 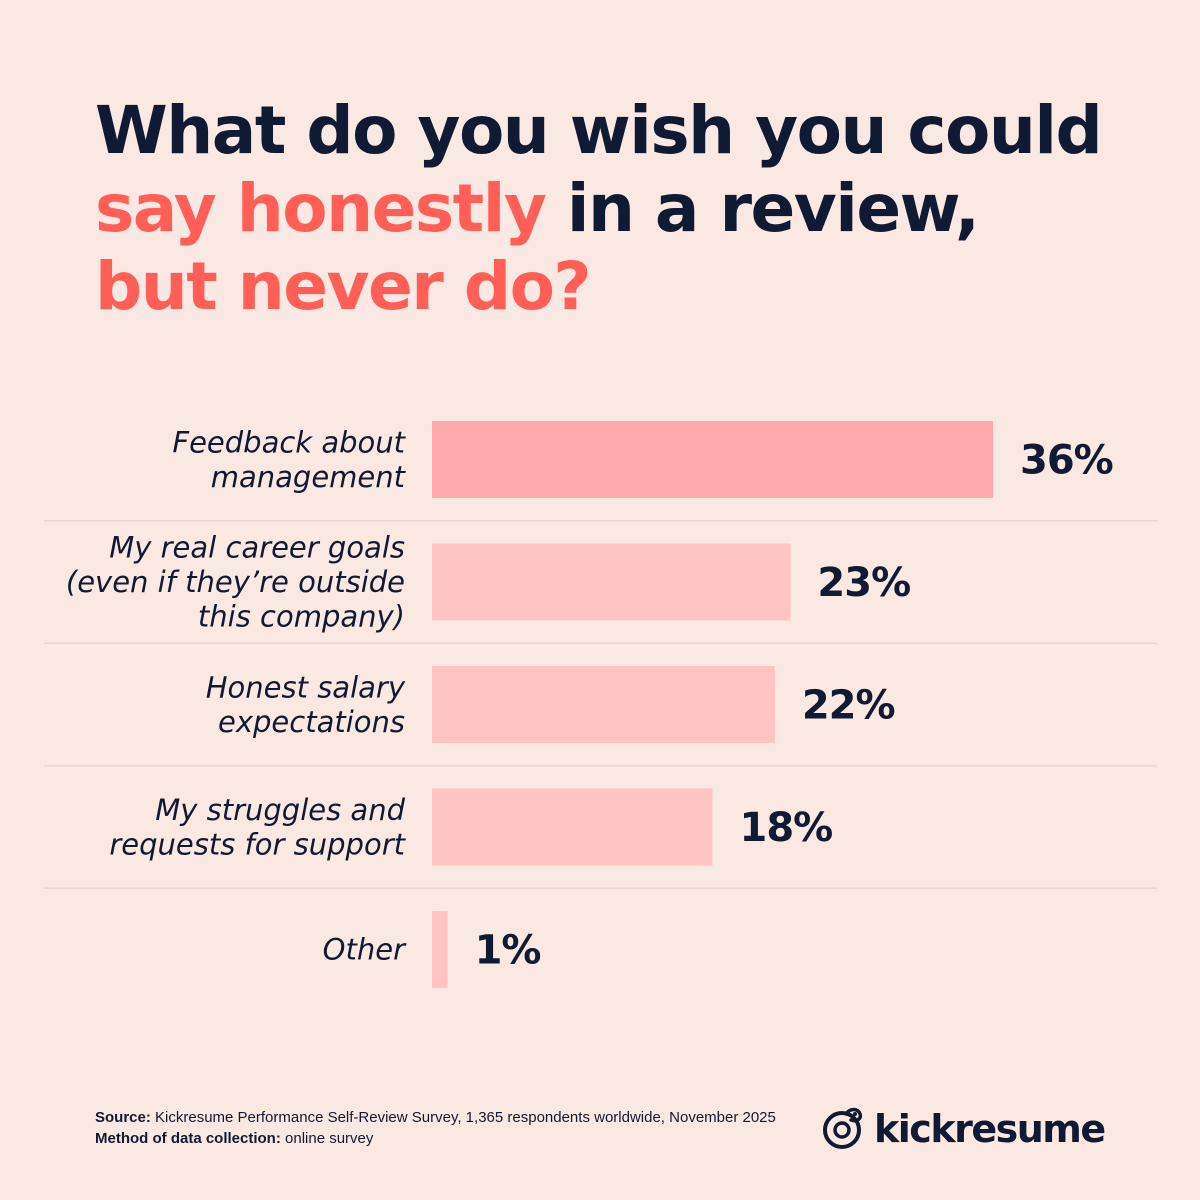 I want to click on brand-name: kickresume, so click(x=990, y=1129).